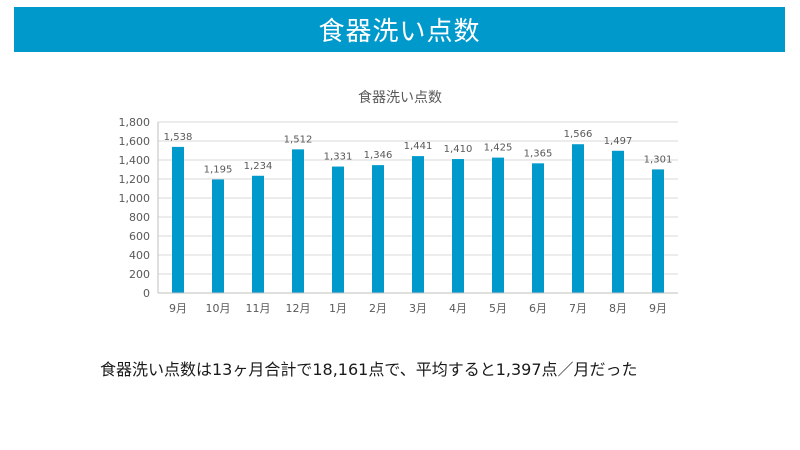 The width and height of the screenshot is (800, 450). I want to click on data-label: 1,512, so click(298, 139).